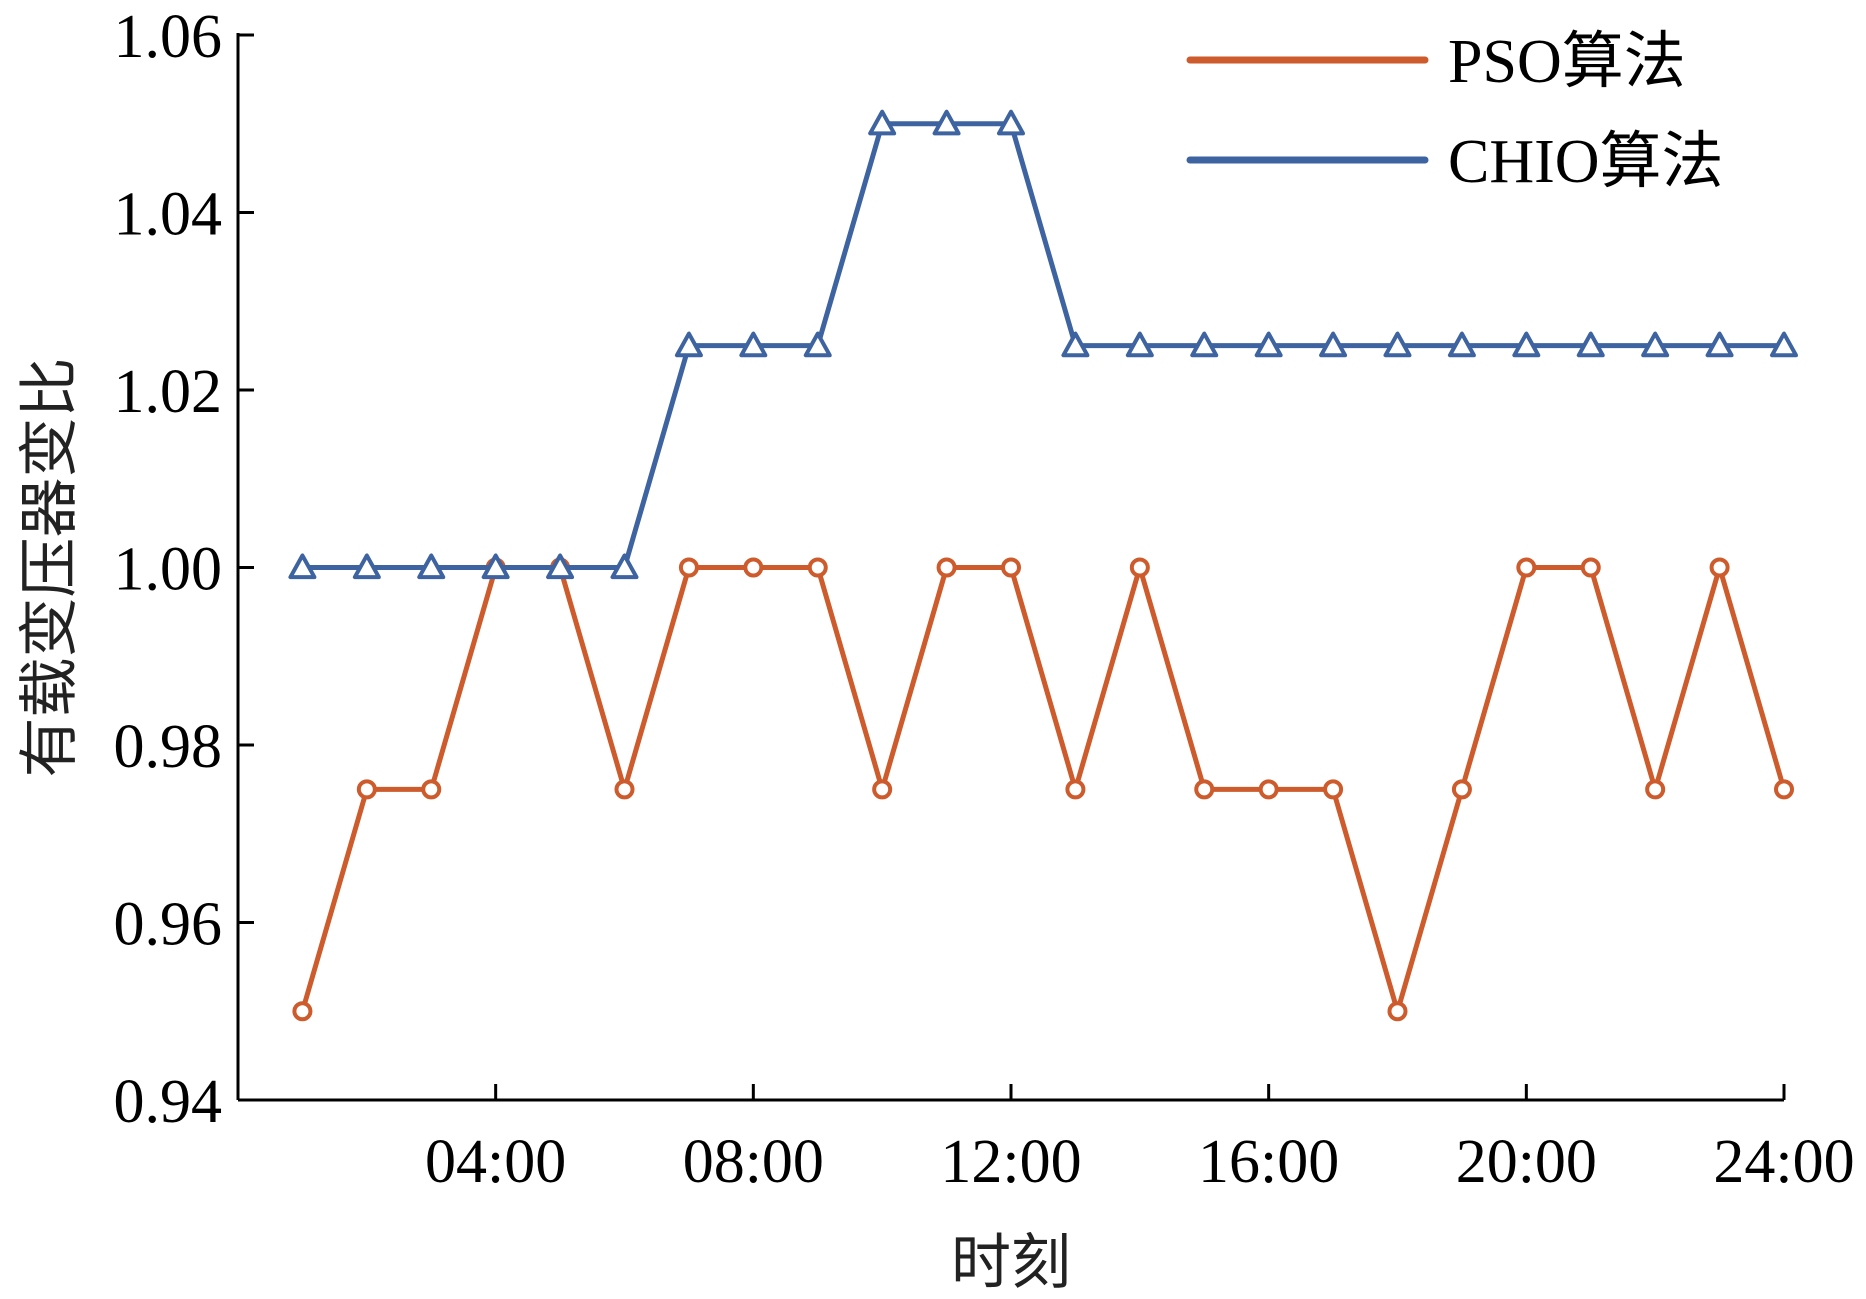 This screenshot has width=1866, height=1299. Describe the element at coordinates (1011, 1263) in the screenshot. I see `x-axis-title: 时刻` at that location.